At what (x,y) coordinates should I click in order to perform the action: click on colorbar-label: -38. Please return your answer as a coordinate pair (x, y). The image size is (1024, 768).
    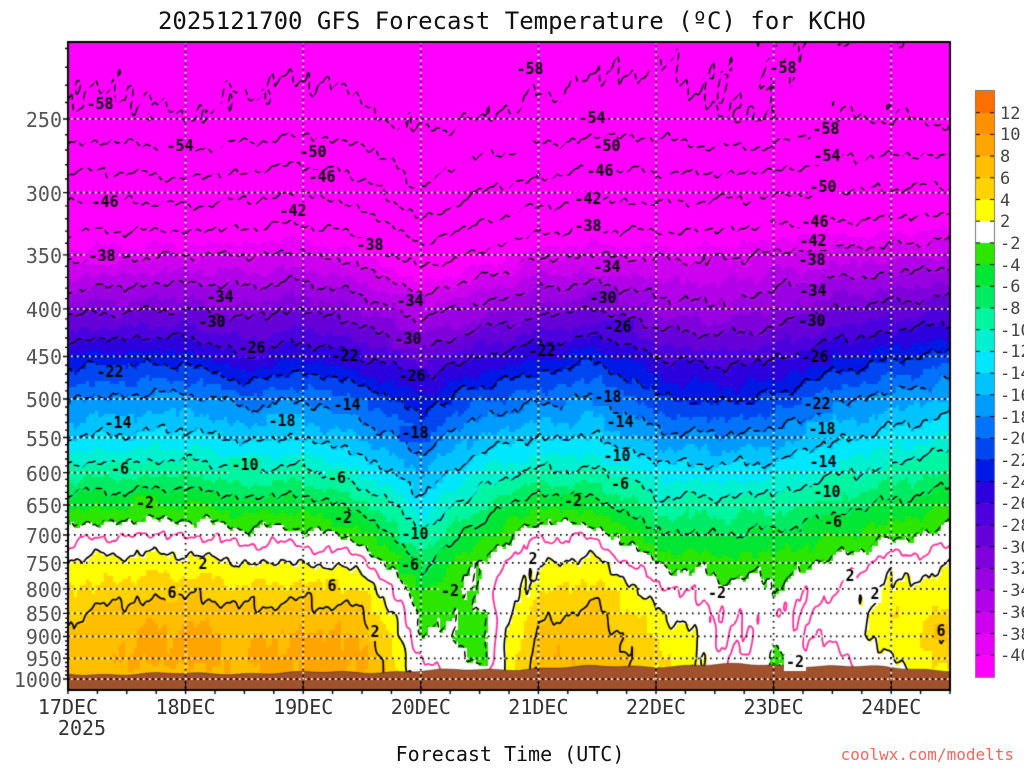
    Looking at the image, I should click on (1012, 634).